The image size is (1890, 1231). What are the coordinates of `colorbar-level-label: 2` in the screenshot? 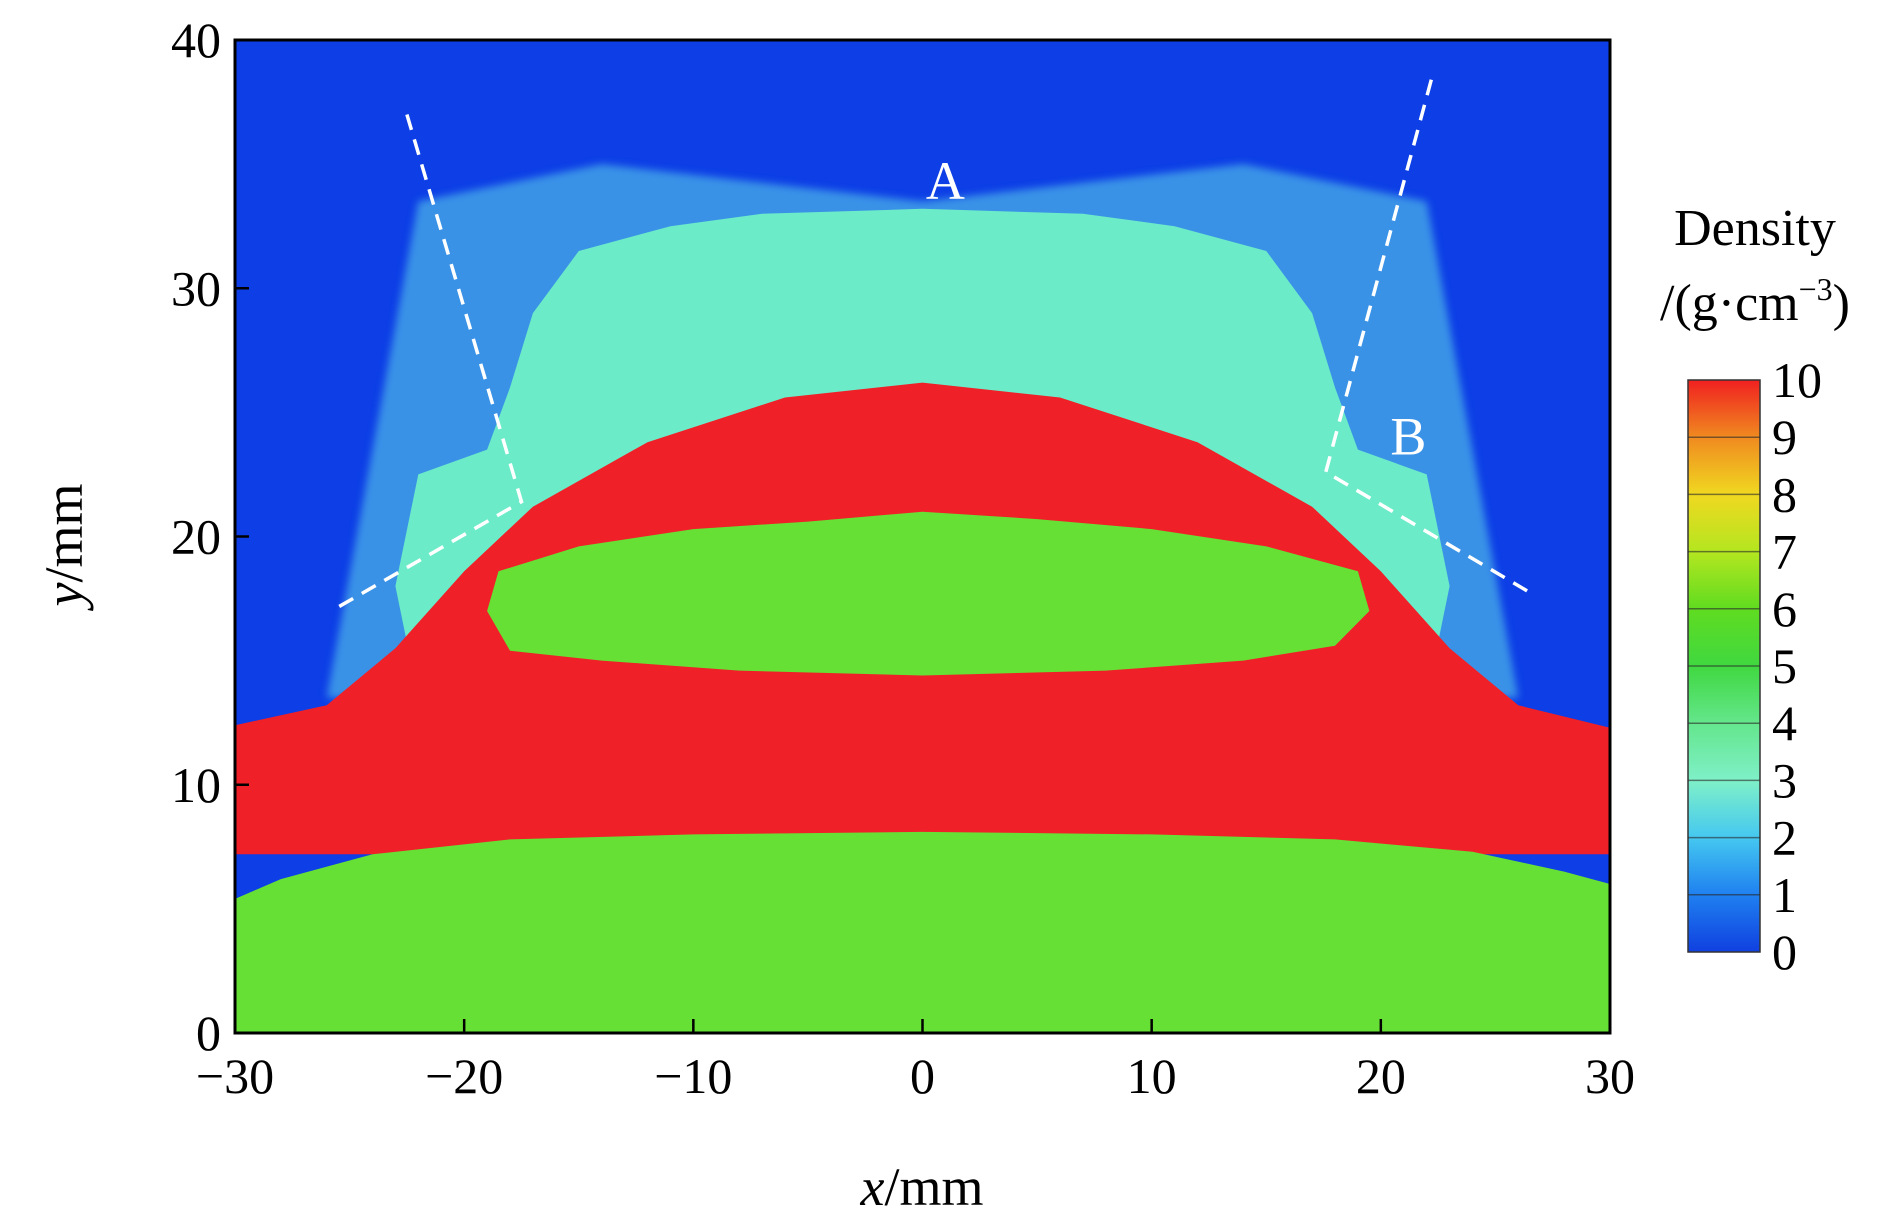 It's located at (1784, 838).